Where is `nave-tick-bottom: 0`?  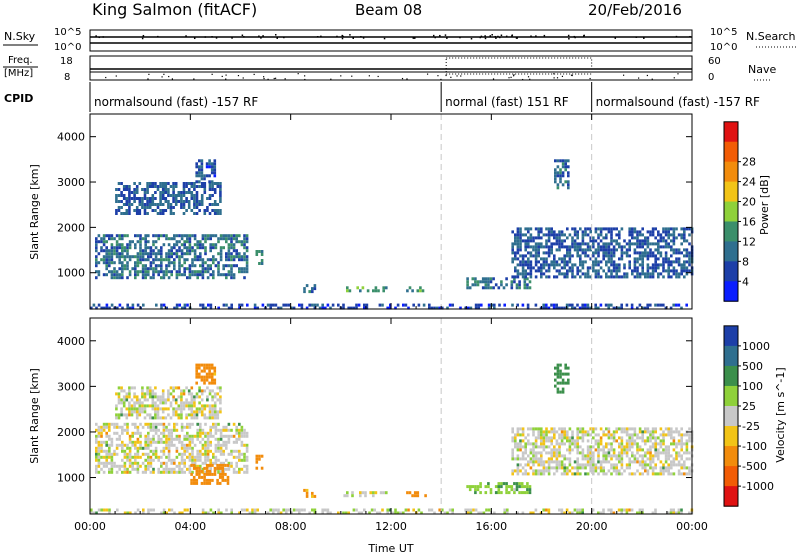
nave-tick-bottom: 0 is located at coordinates (711, 77).